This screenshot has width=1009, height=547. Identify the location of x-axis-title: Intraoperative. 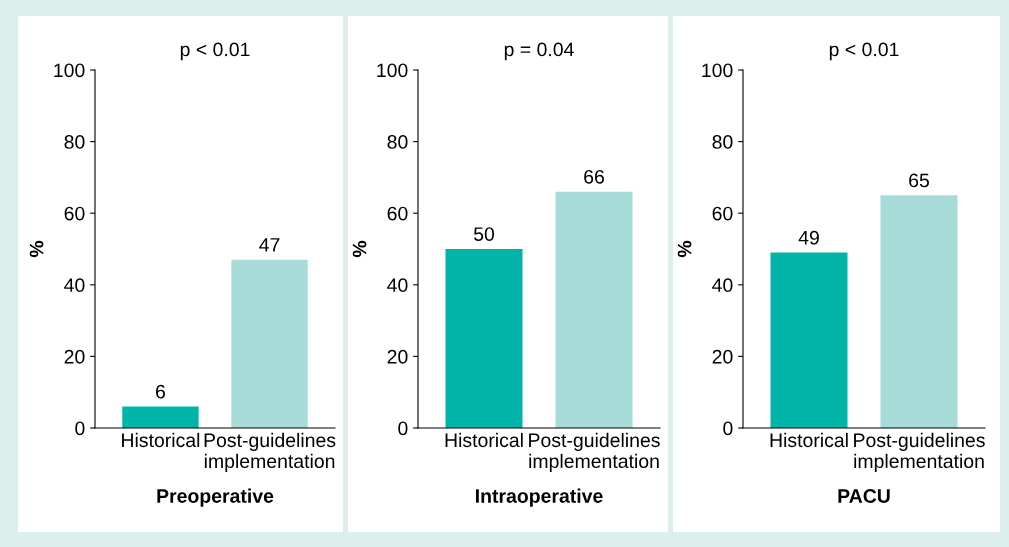
(539, 497).